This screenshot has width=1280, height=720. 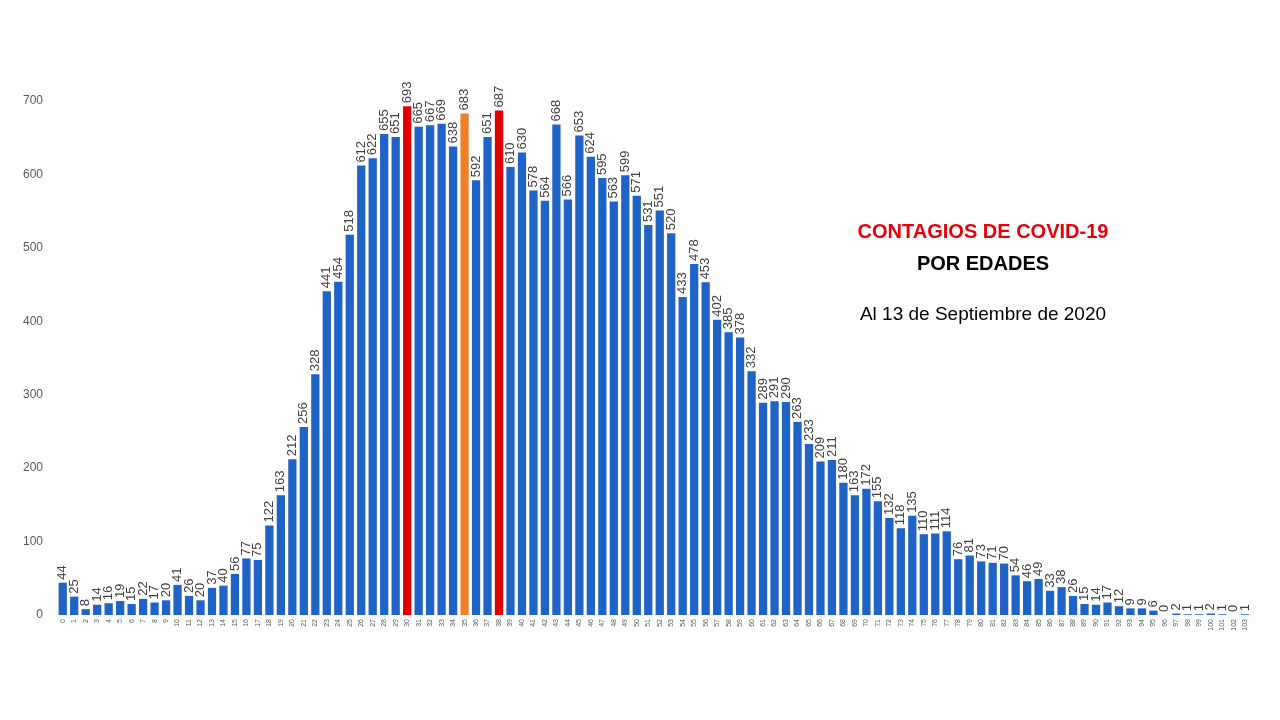 I want to click on data-label: 687, so click(x=498, y=96).